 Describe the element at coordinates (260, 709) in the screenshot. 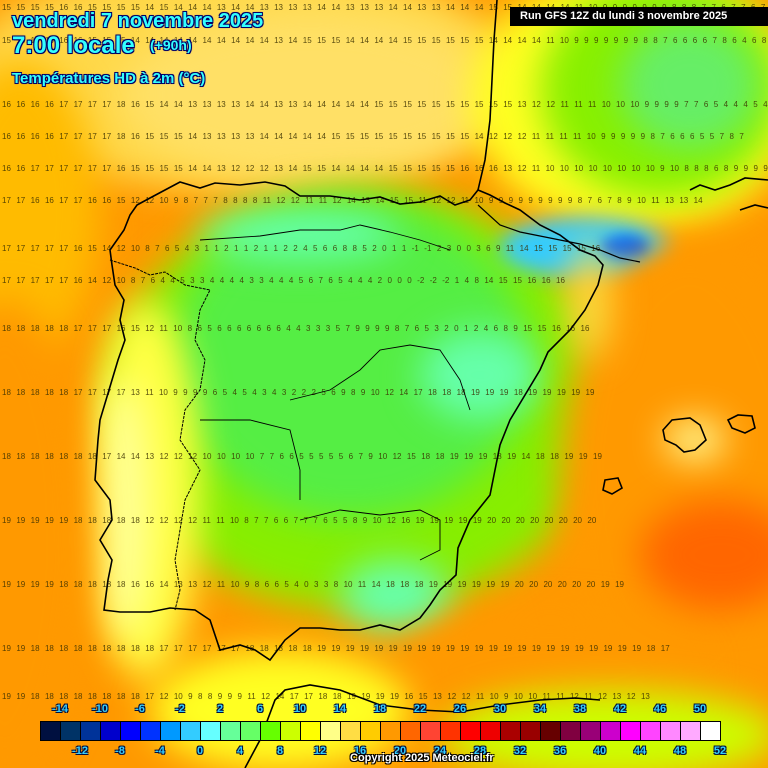

I see `legend-tick-top: 6` at that location.